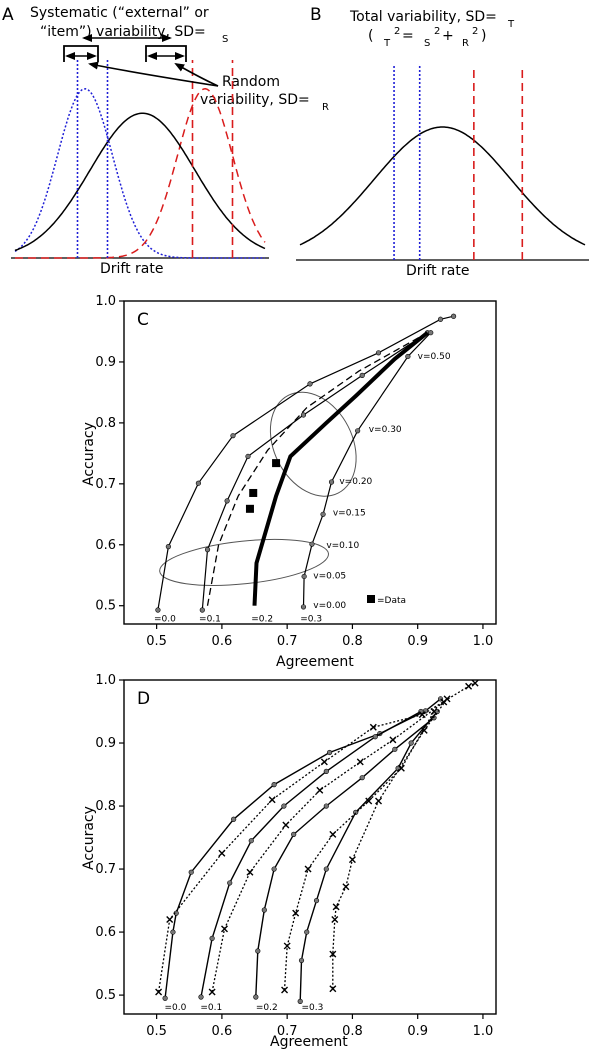 This screenshot has width=599, height=1050. I want to click on x-tick-label-0: 0.5, so click(156, 1031).